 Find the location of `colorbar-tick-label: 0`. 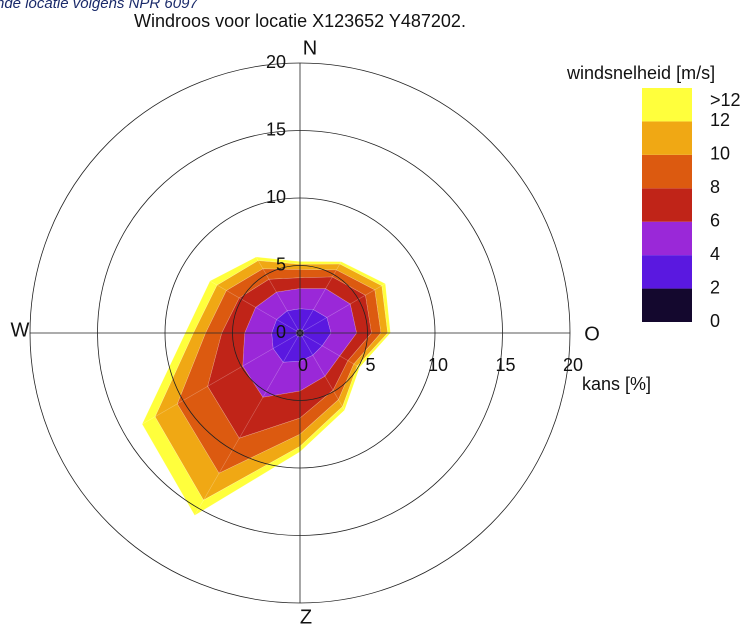

colorbar-tick-label: 0 is located at coordinates (715, 321).